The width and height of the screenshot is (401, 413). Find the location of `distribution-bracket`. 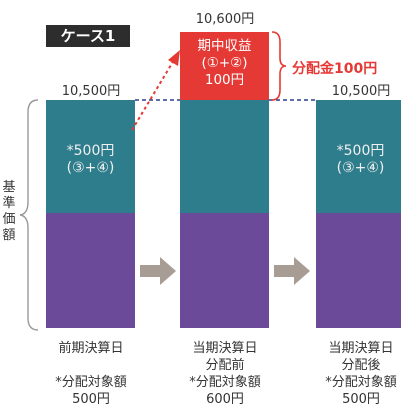

distribution-bracket is located at coordinates (279, 66).